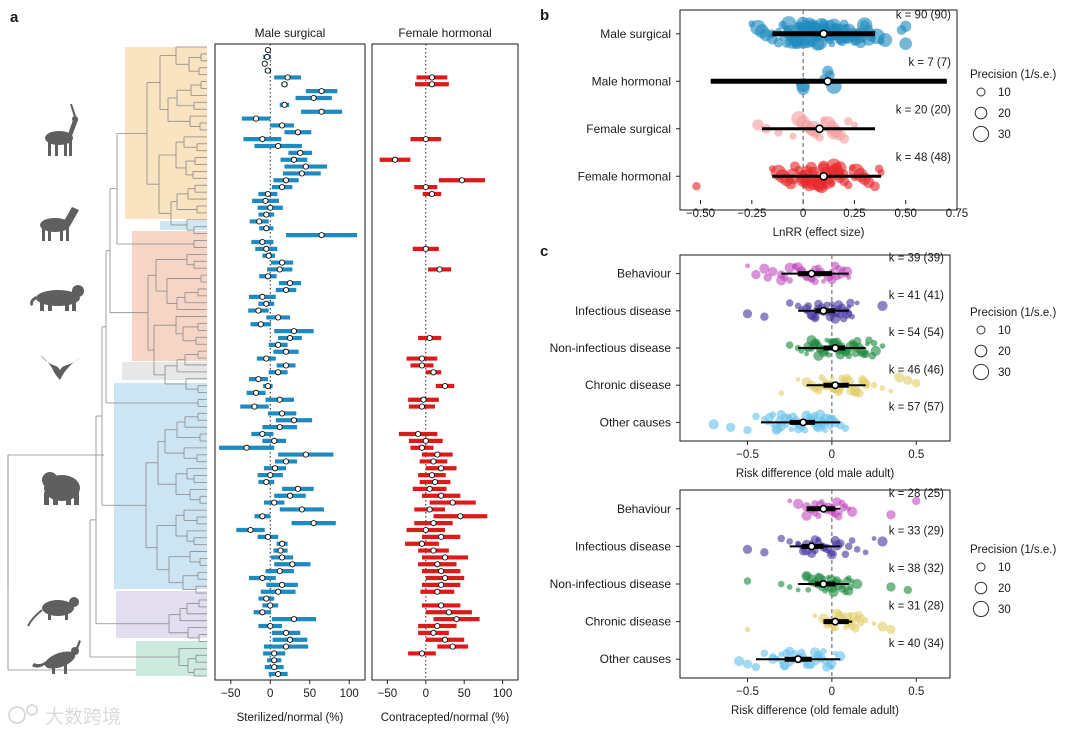  Describe the element at coordinates (635, 34) in the screenshot. I see `category-label: Male surgical` at that location.